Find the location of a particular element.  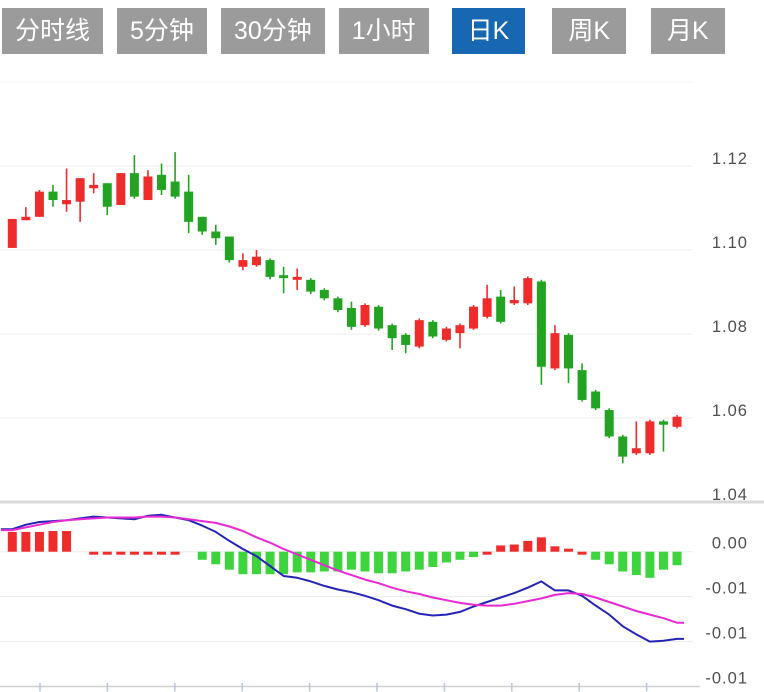

tab-weekly-k: 周K is located at coordinates (589, 31).